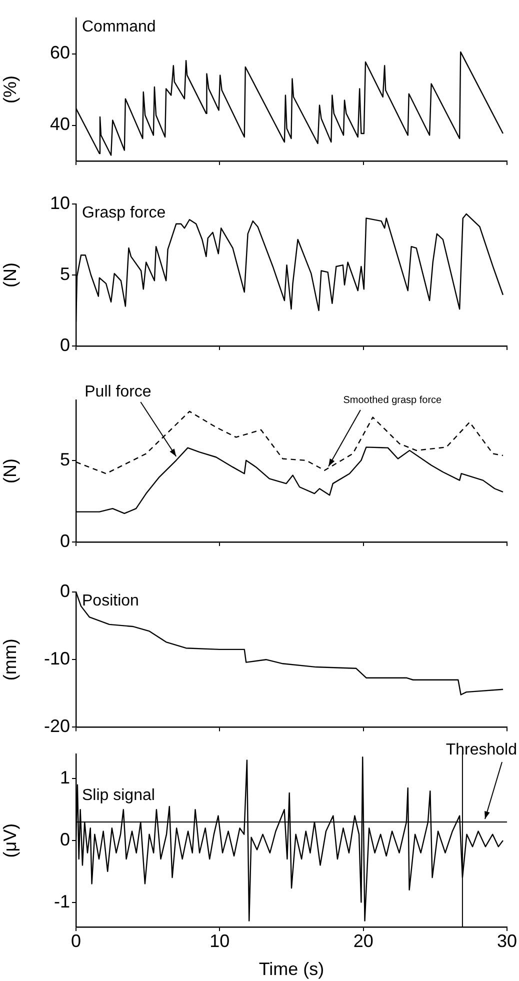 The width and height of the screenshot is (519, 981). Describe the element at coordinates (110, 601) in the screenshot. I see `chart-title: Position` at that location.